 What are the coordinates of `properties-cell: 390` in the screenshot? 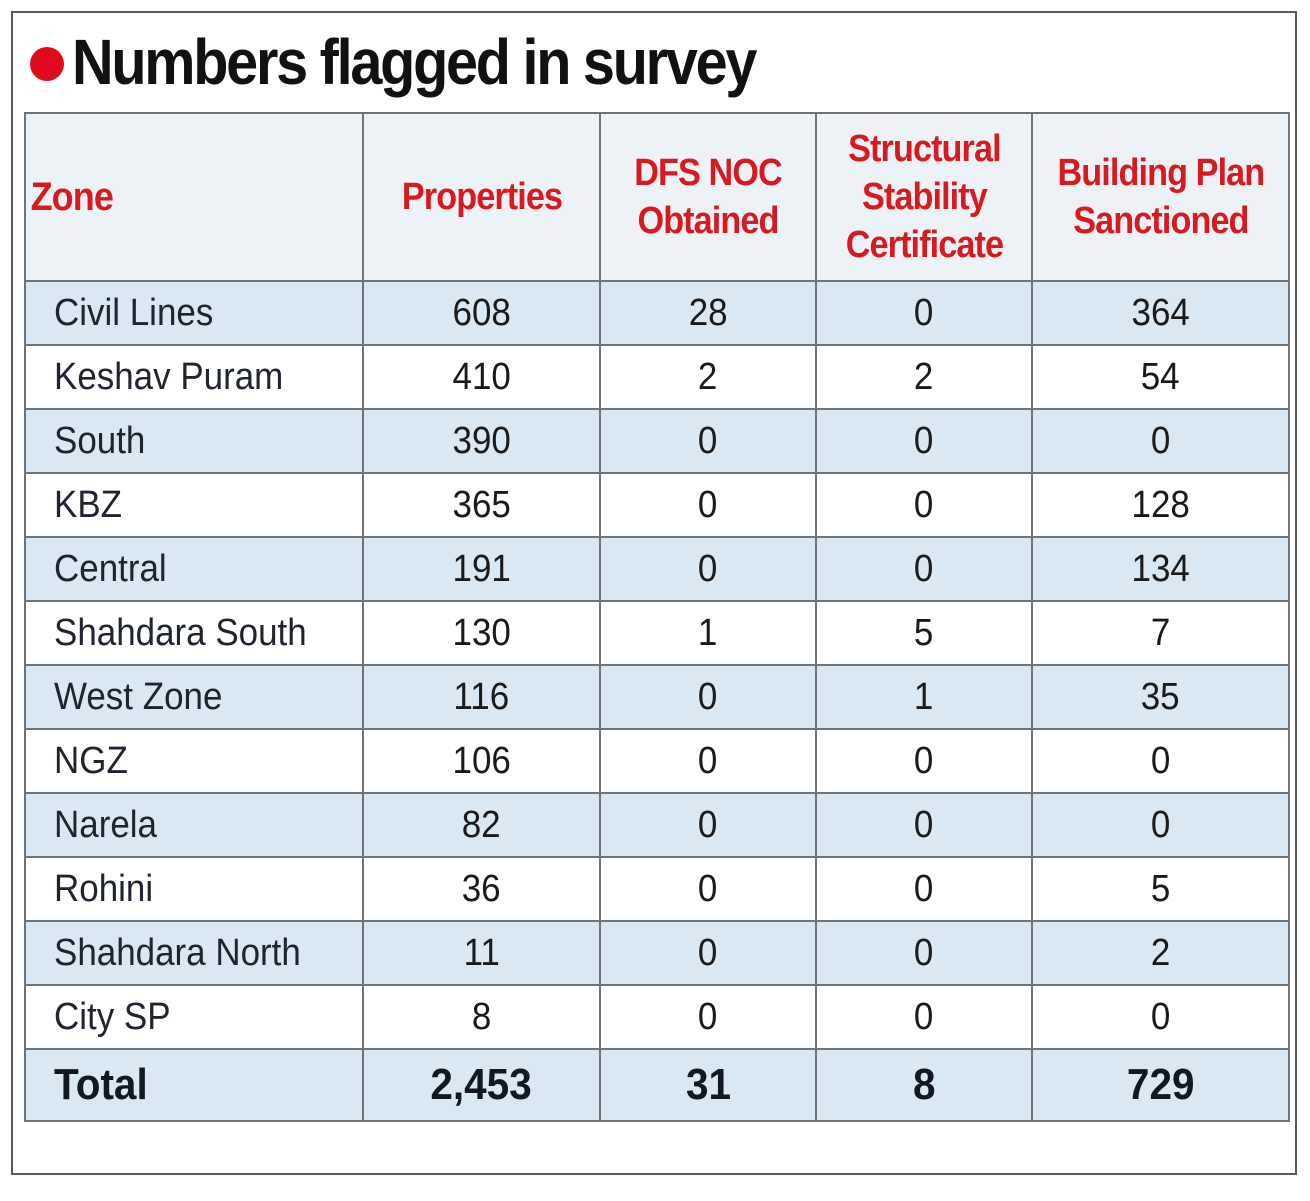 It's located at (481, 441).